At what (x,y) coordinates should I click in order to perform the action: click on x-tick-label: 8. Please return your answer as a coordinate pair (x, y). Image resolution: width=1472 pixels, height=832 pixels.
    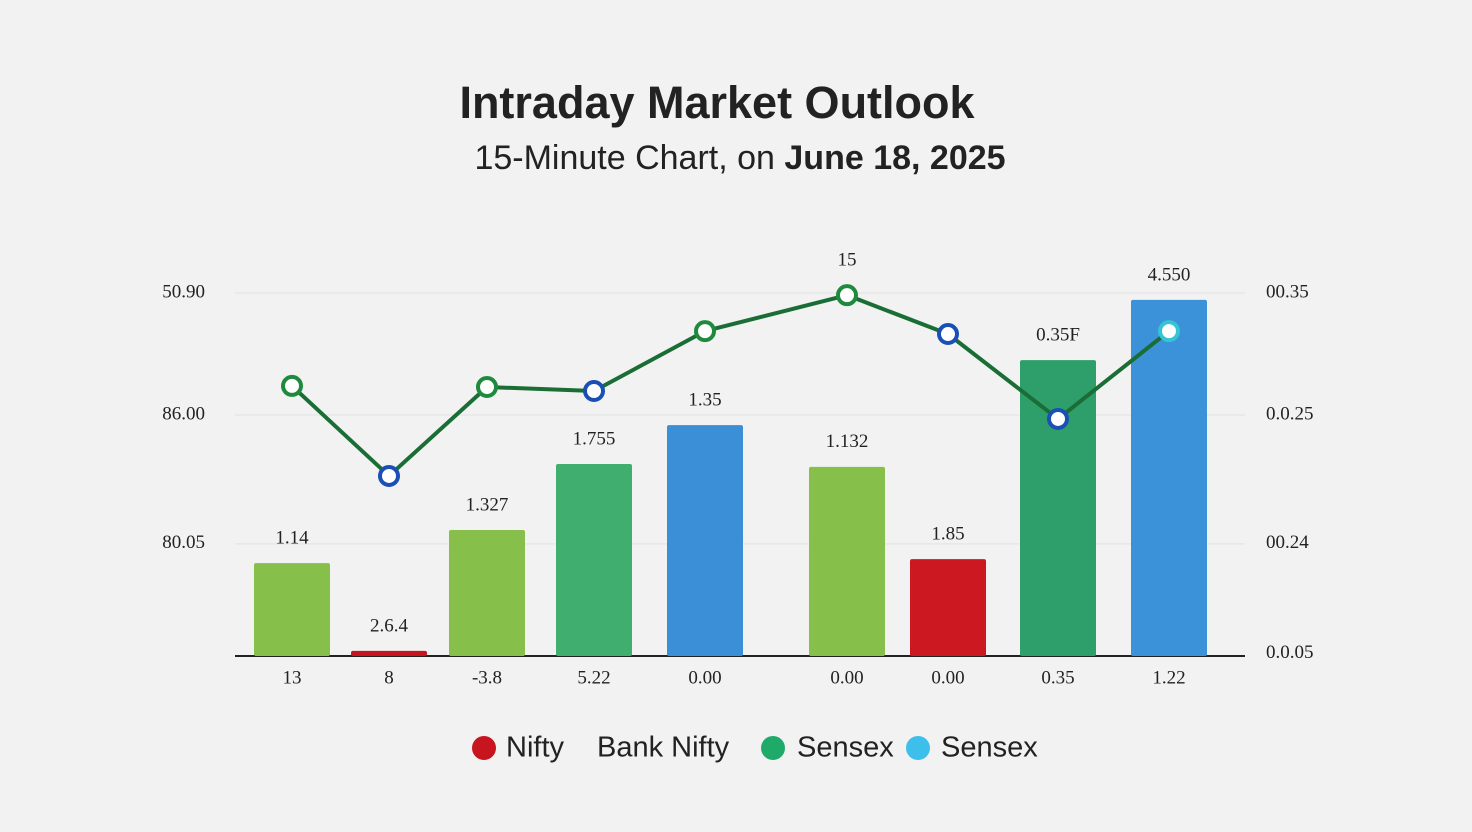
    Looking at the image, I should click on (389, 677).